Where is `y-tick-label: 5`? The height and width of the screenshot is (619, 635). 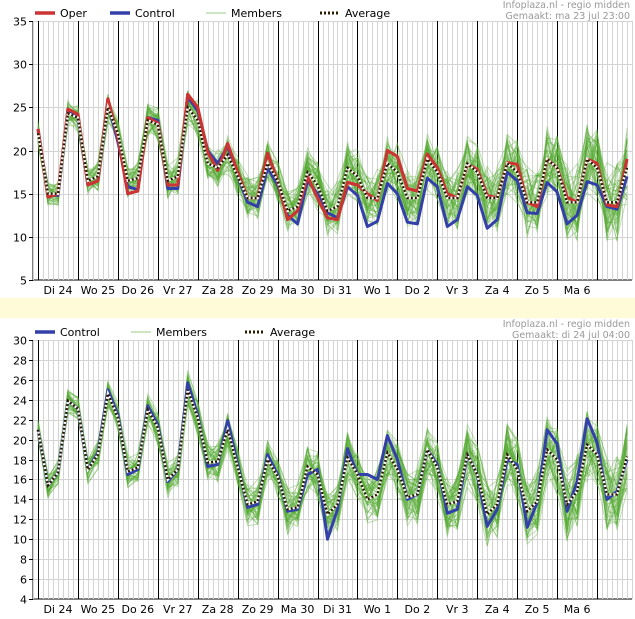
y-tick-label: 5 is located at coordinates (23, 281).